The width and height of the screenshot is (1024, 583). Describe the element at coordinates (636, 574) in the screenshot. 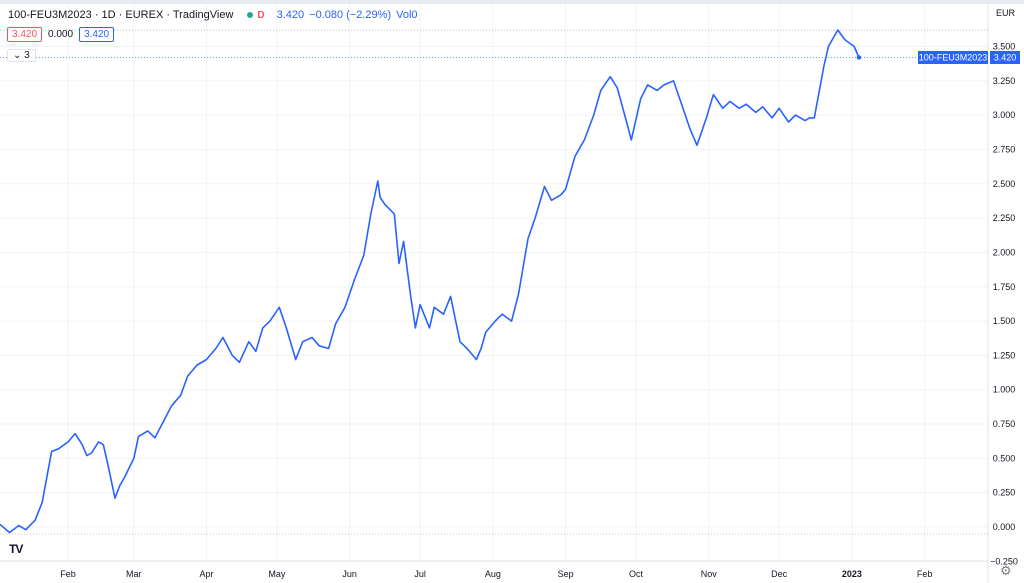

I see `time-tick-label: Oct` at that location.